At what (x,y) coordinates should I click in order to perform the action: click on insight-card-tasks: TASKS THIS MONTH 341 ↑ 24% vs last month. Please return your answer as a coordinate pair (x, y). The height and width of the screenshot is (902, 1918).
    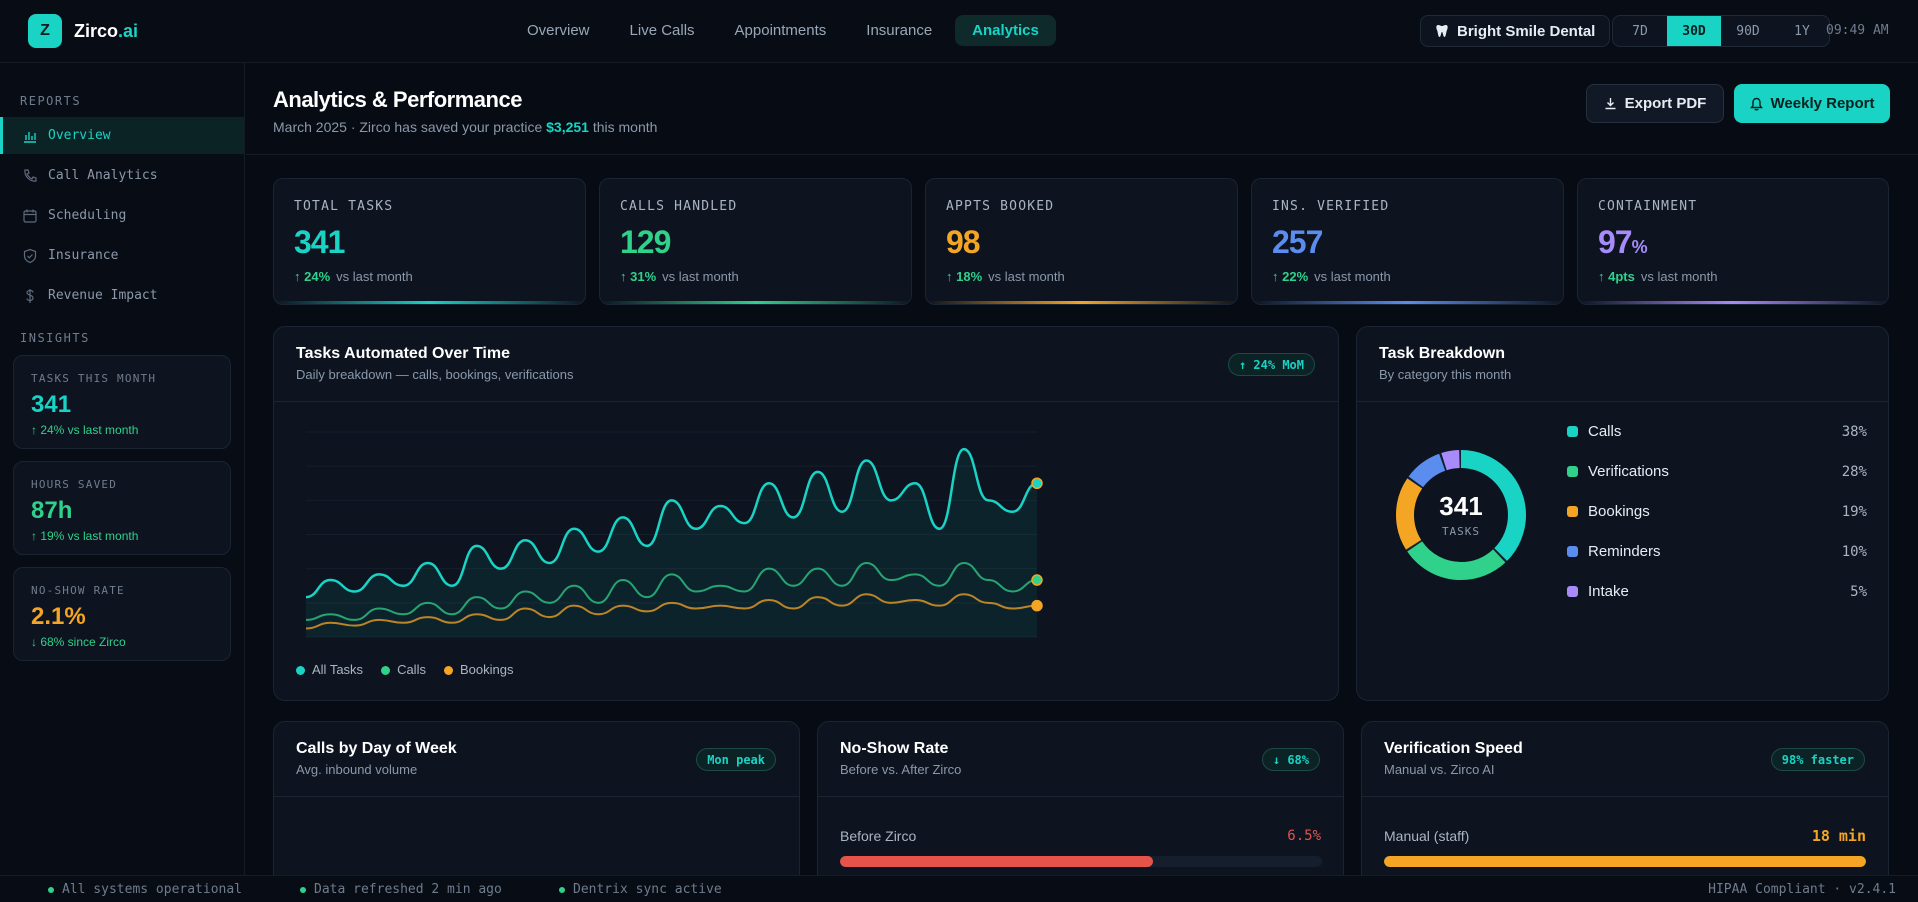
    Looking at the image, I should click on (122, 402).